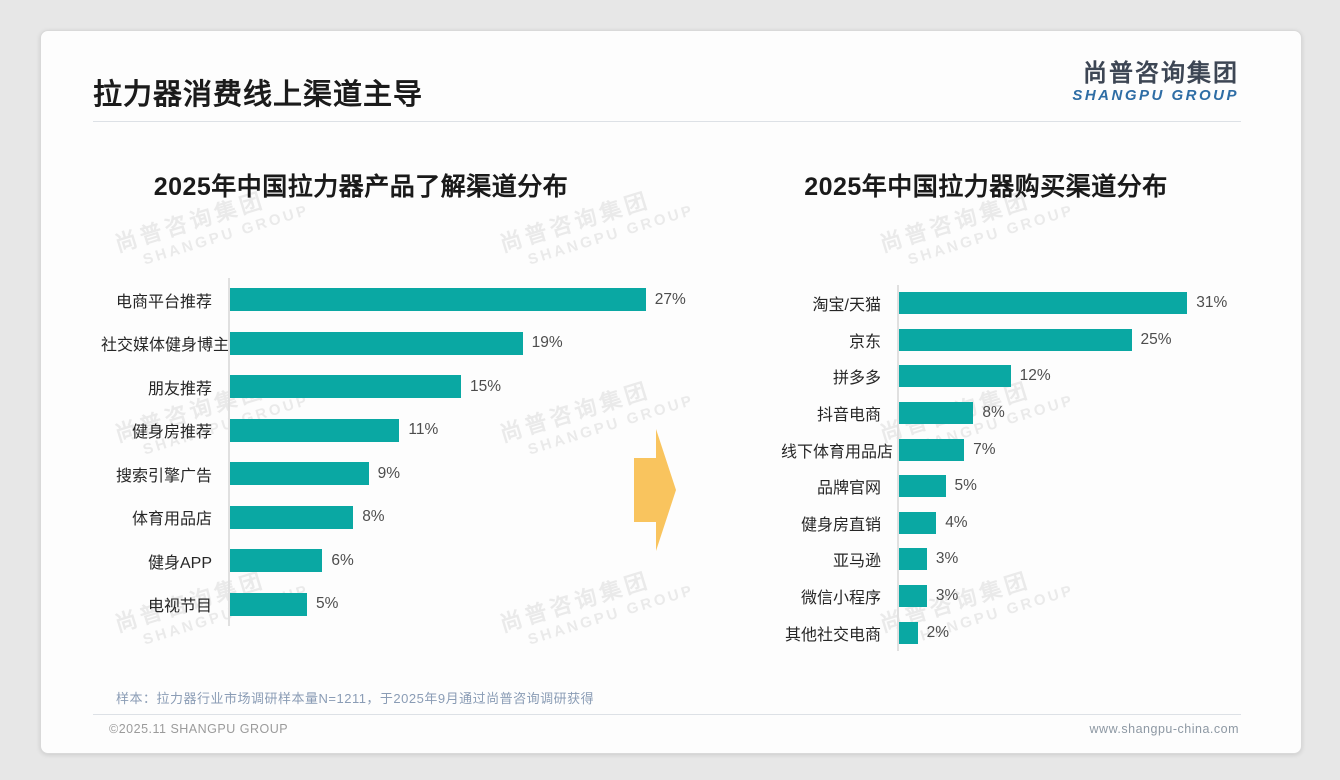 The image size is (1340, 780). What do you see at coordinates (464, 561) in the screenshot?
I see `bar-track: 6%` at bounding box center [464, 561].